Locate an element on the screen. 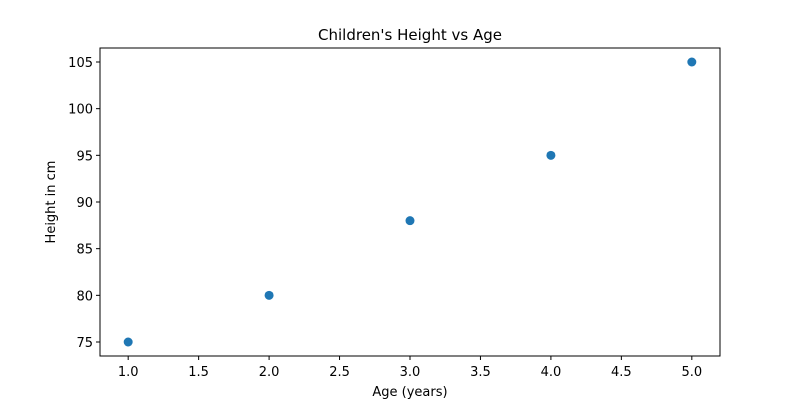 The height and width of the screenshot is (400, 800). y-axis-ticks: 75 80 85 90 95 100 105 is located at coordinates (84, 203).